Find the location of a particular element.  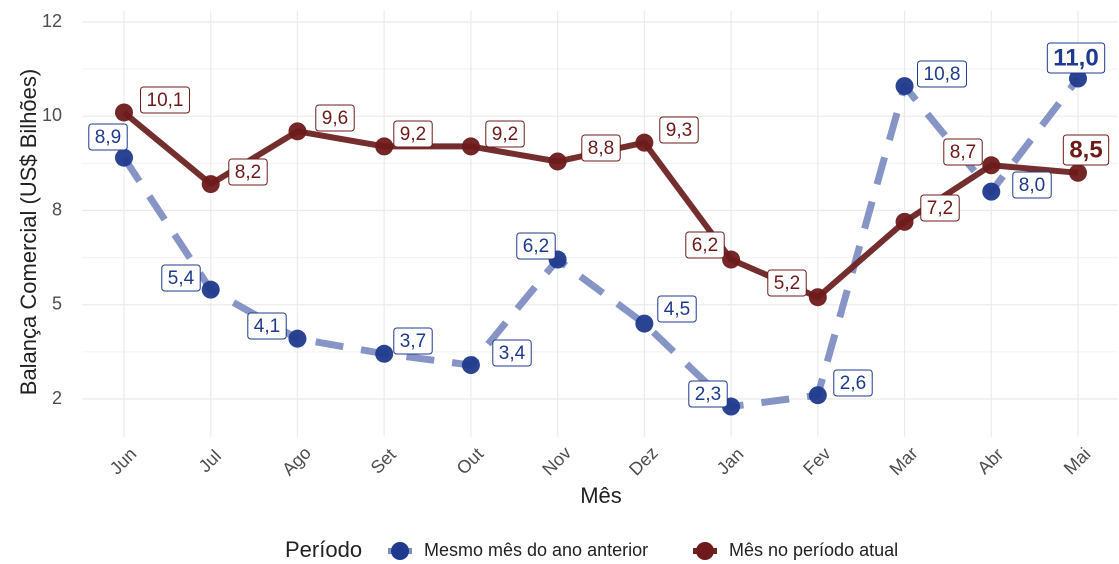

data-label: 8,8 is located at coordinates (601, 148).